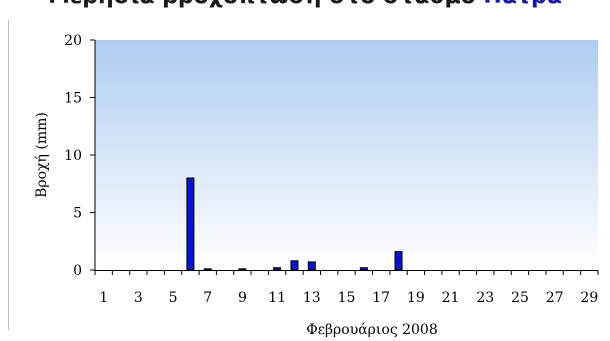 The image size is (610, 341). Describe the element at coordinates (312, 298) in the screenshot. I see `x-tick-label: 13` at that location.